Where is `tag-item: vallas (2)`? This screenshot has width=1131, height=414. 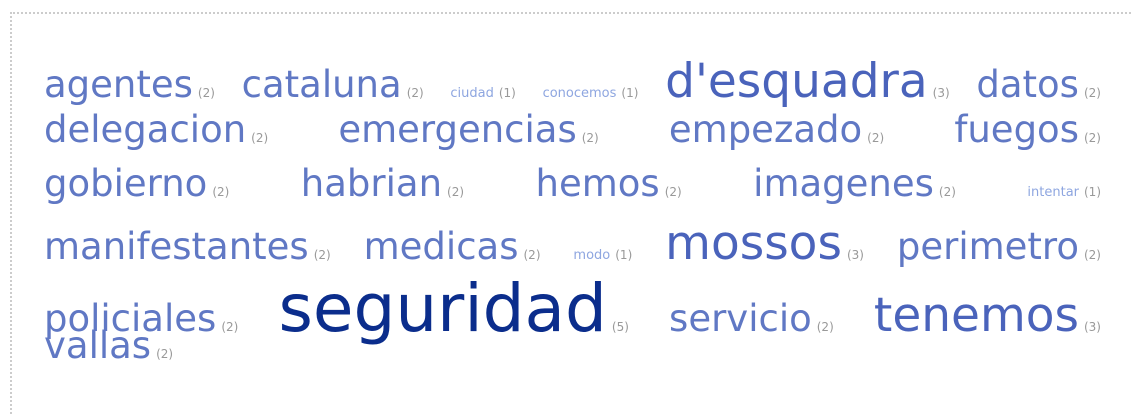
tag-item: vallas (2) is located at coordinates (108, 345).